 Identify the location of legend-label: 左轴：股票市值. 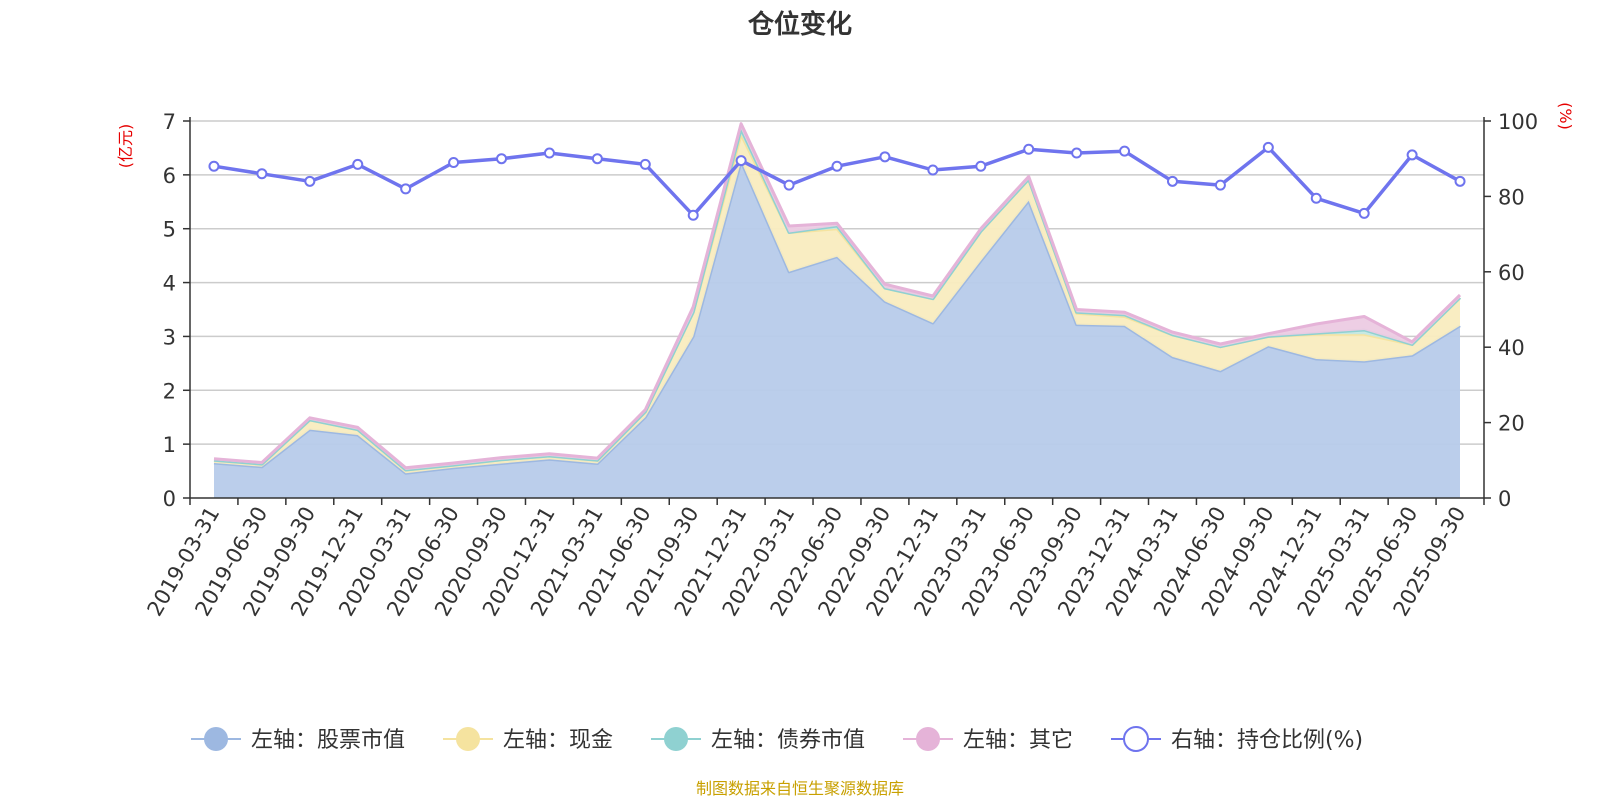
(328, 740).